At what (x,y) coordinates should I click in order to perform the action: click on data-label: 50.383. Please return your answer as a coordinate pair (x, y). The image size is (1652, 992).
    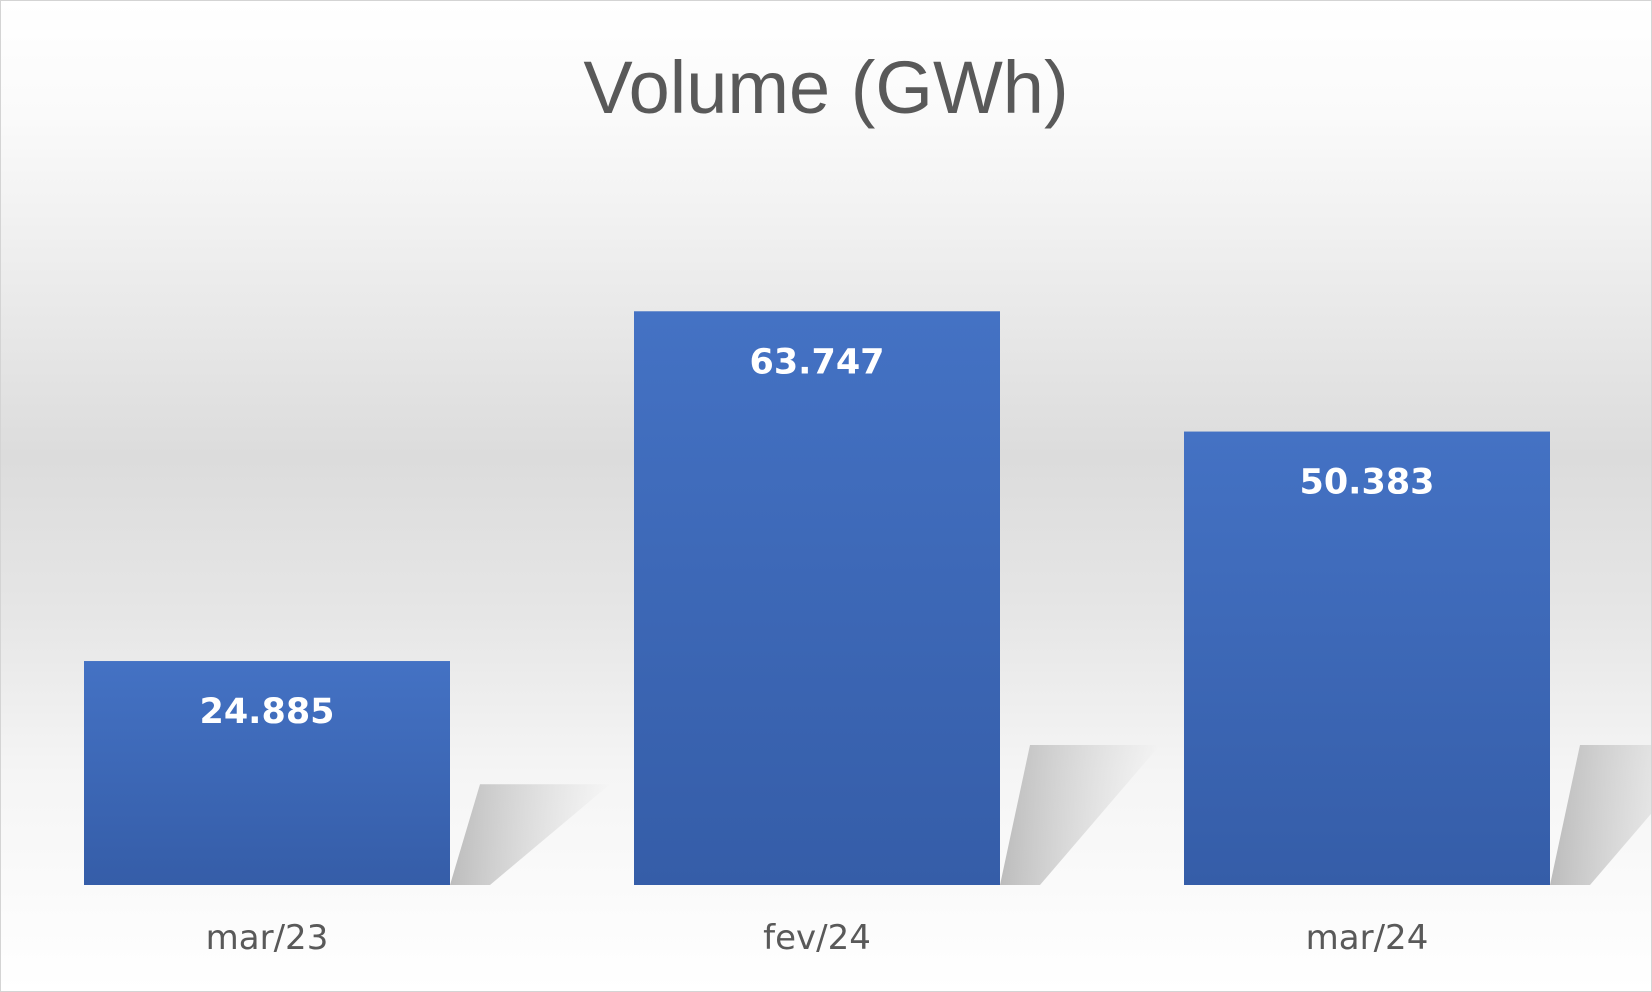
    Looking at the image, I should click on (1366, 483).